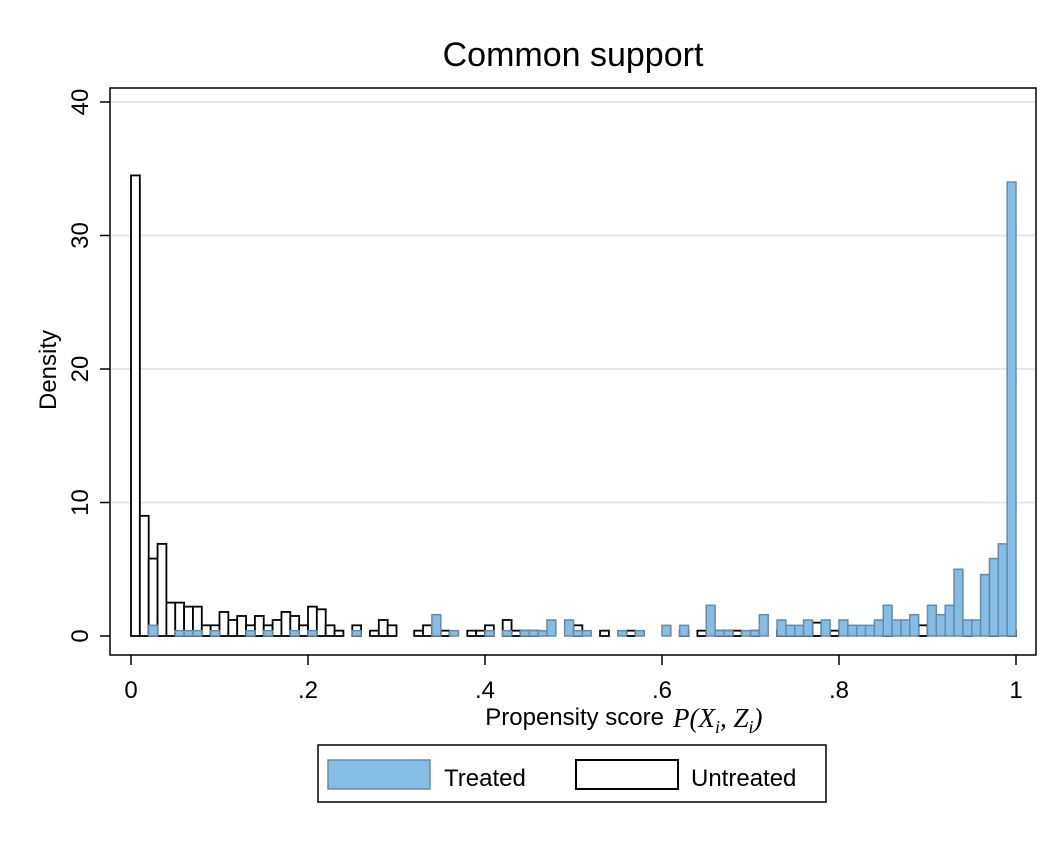  Describe the element at coordinates (80, 635) in the screenshot. I see `y-tick-label: 0` at that location.